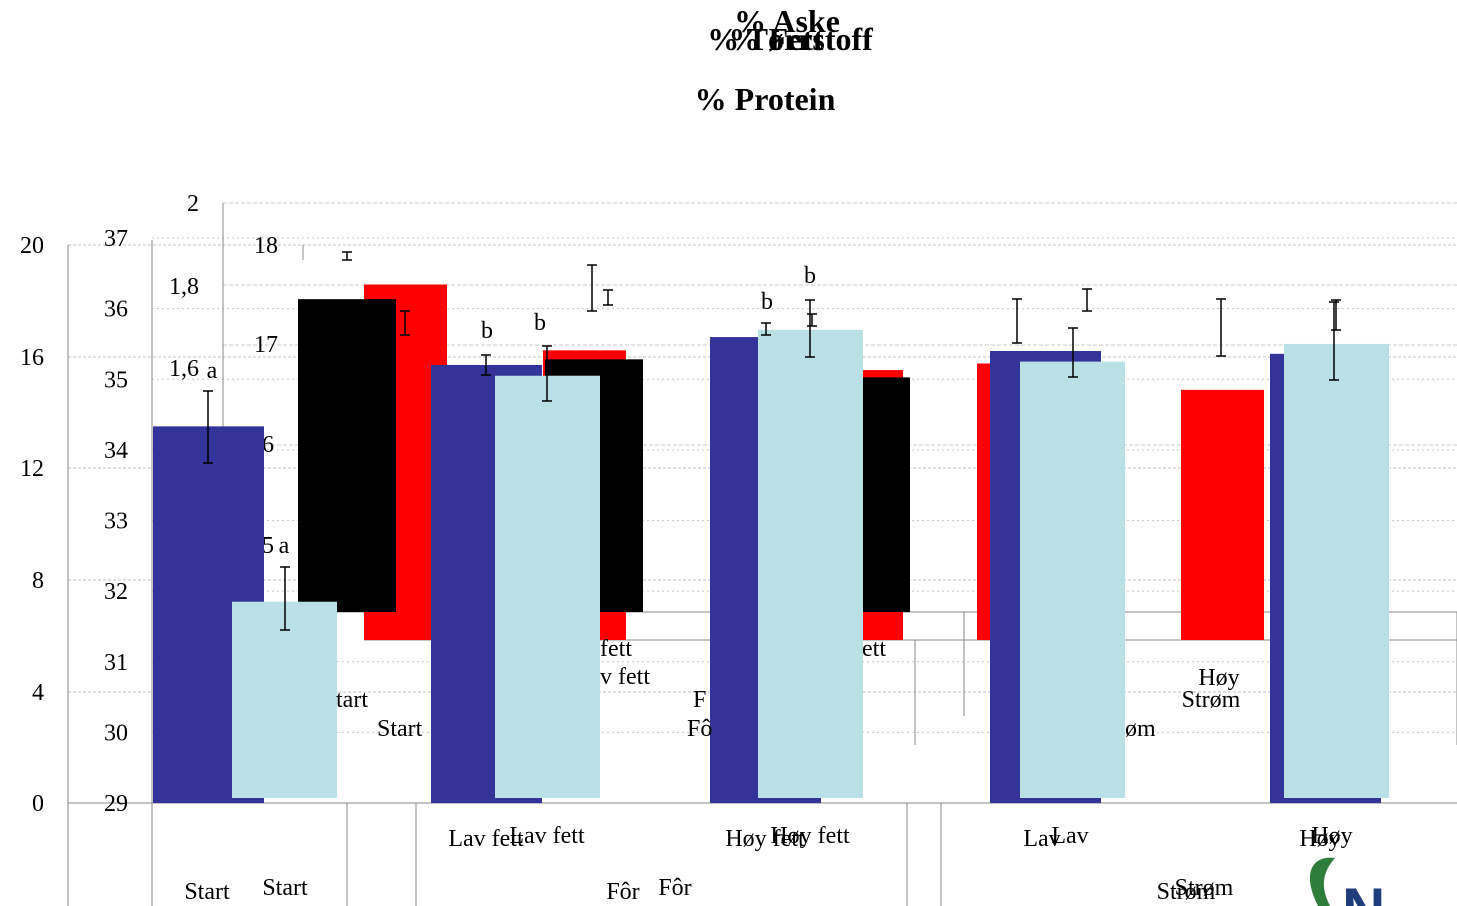 This screenshot has width=1457, height=906. What do you see at coordinates (116, 310) in the screenshot?
I see `y-tick-torrstoff-36: 36` at bounding box center [116, 310].